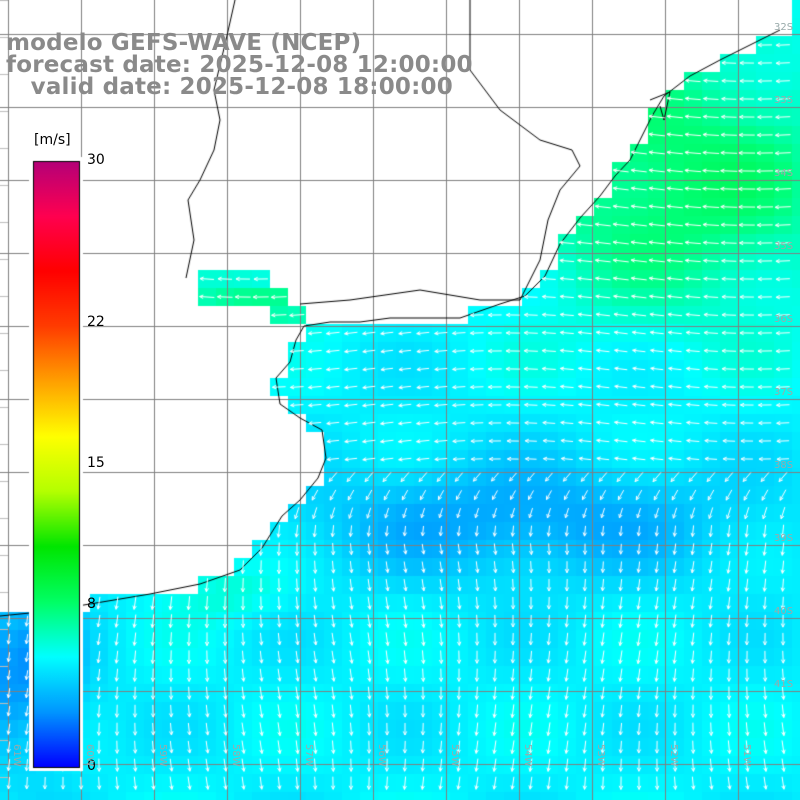 This screenshot has width=800, height=800. What do you see at coordinates (784, 611) in the screenshot?
I see `latitude-label: 40S` at bounding box center [784, 611].